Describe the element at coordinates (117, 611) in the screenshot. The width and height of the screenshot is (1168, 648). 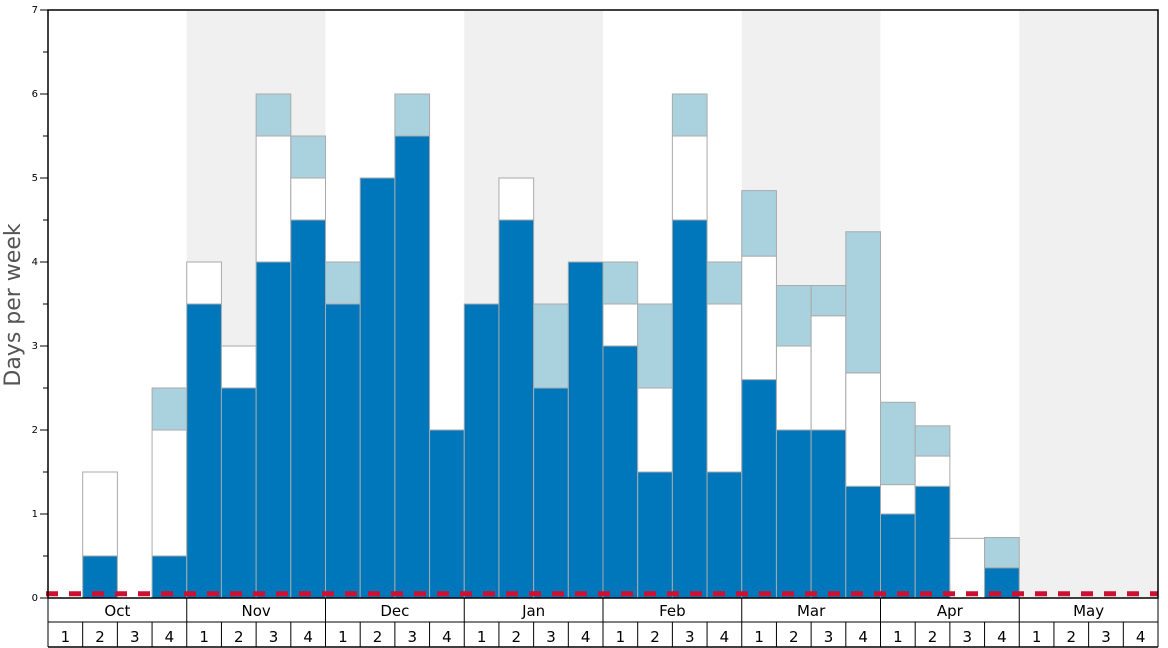
I see `month-label: Oct` at that location.